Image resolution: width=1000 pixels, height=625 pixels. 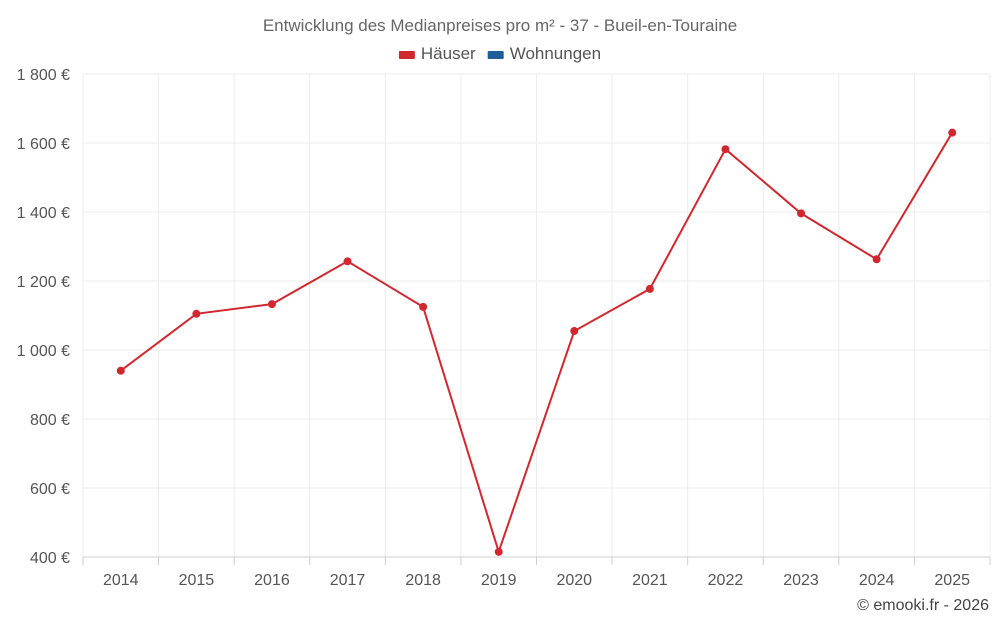 I want to click on legend-label: Häuser, so click(x=448, y=53).